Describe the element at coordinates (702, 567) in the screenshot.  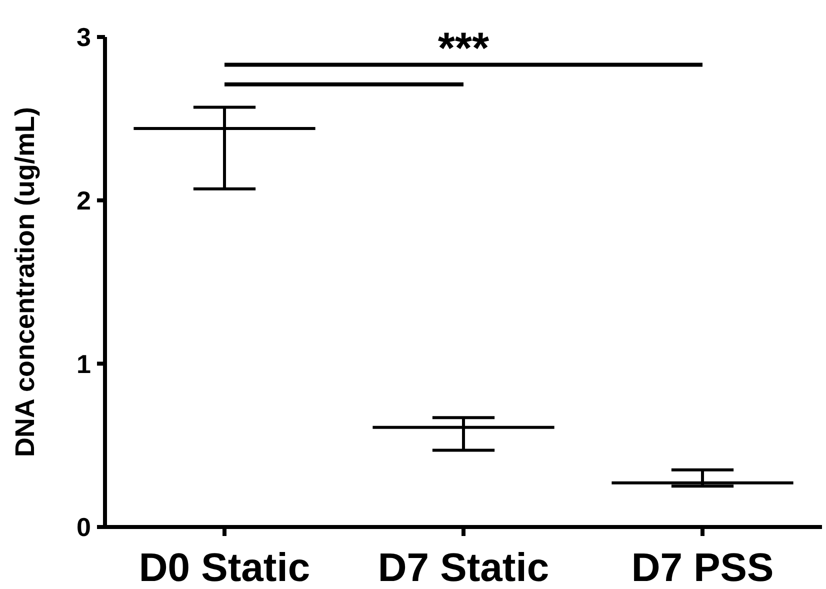
I see `x-tick-label: D7 PSS` at that location.